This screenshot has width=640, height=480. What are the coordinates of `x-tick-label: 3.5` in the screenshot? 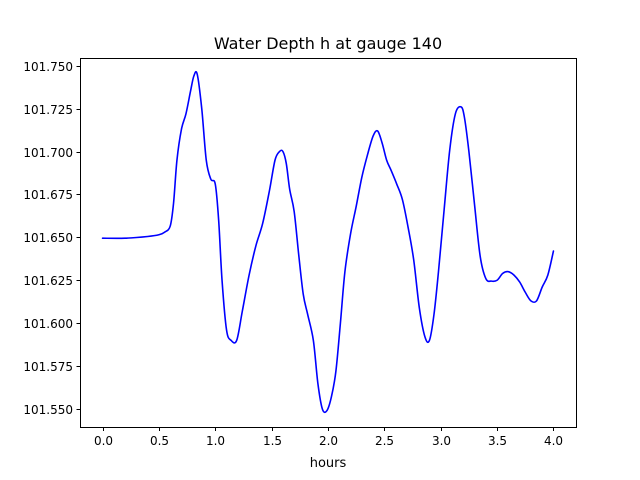 It's located at (497, 441).